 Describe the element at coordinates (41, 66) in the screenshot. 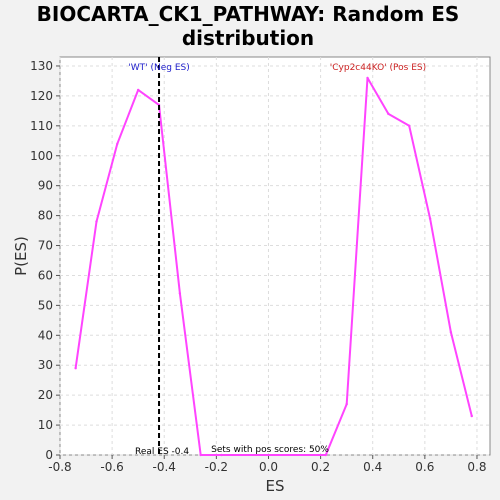

I see `y-tick-label: 130` at that location.